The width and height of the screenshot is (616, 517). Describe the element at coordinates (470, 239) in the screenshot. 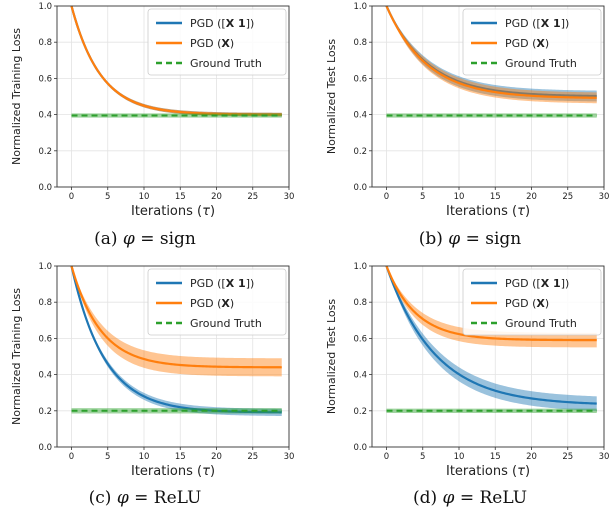

I see `panel-caption: (b) φ = sign` at that location.